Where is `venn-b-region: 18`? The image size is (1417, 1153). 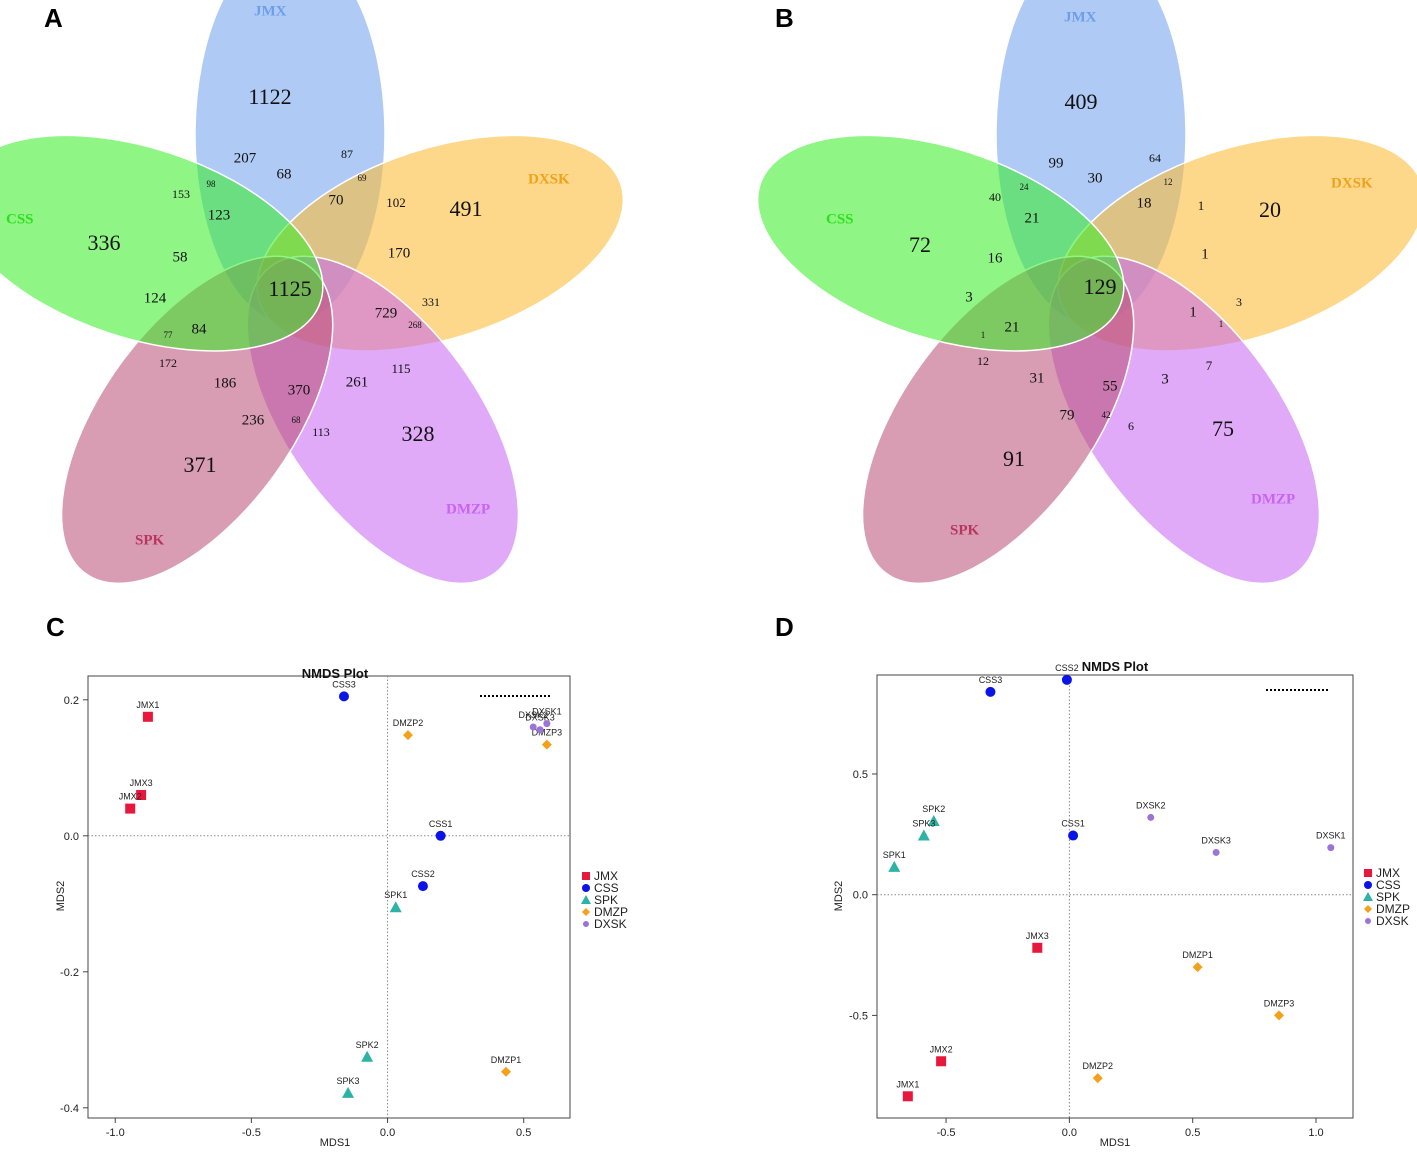
venn-b-region: 18 is located at coordinates (1144, 203).